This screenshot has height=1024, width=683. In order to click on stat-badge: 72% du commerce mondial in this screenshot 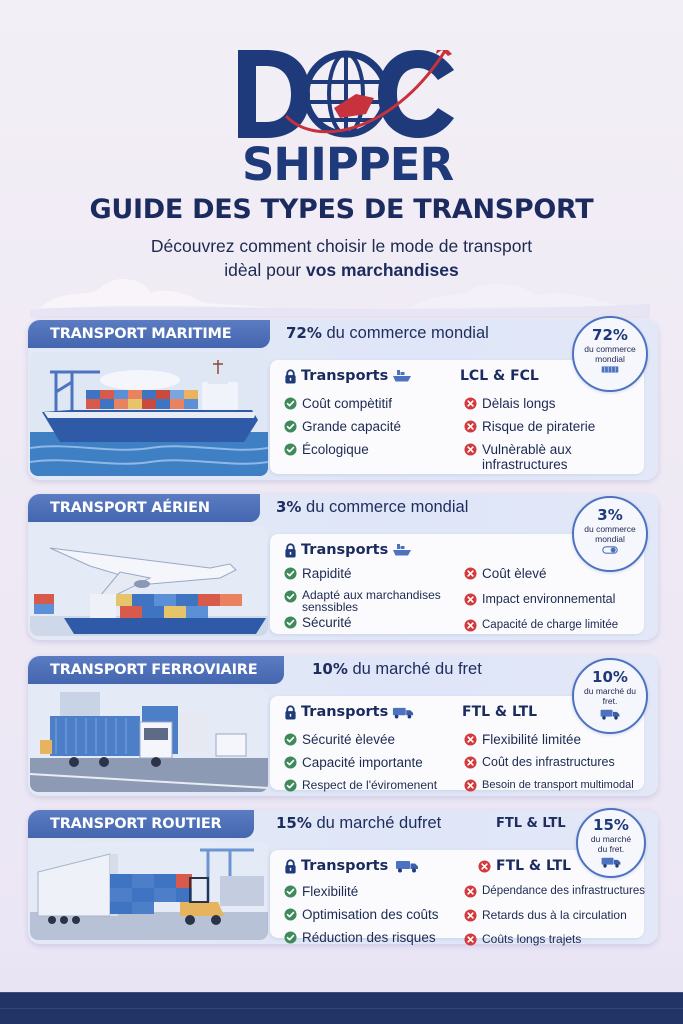, I will do `click(610, 354)`.